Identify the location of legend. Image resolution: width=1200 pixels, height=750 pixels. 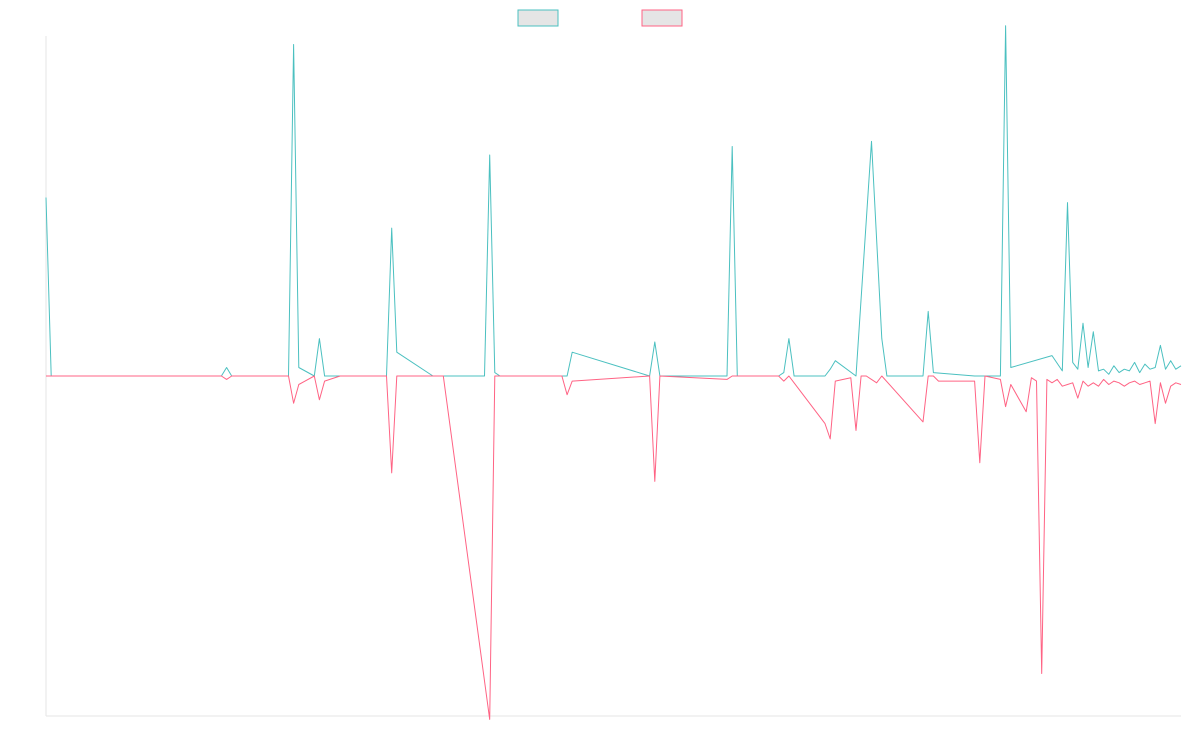
(600, 18).